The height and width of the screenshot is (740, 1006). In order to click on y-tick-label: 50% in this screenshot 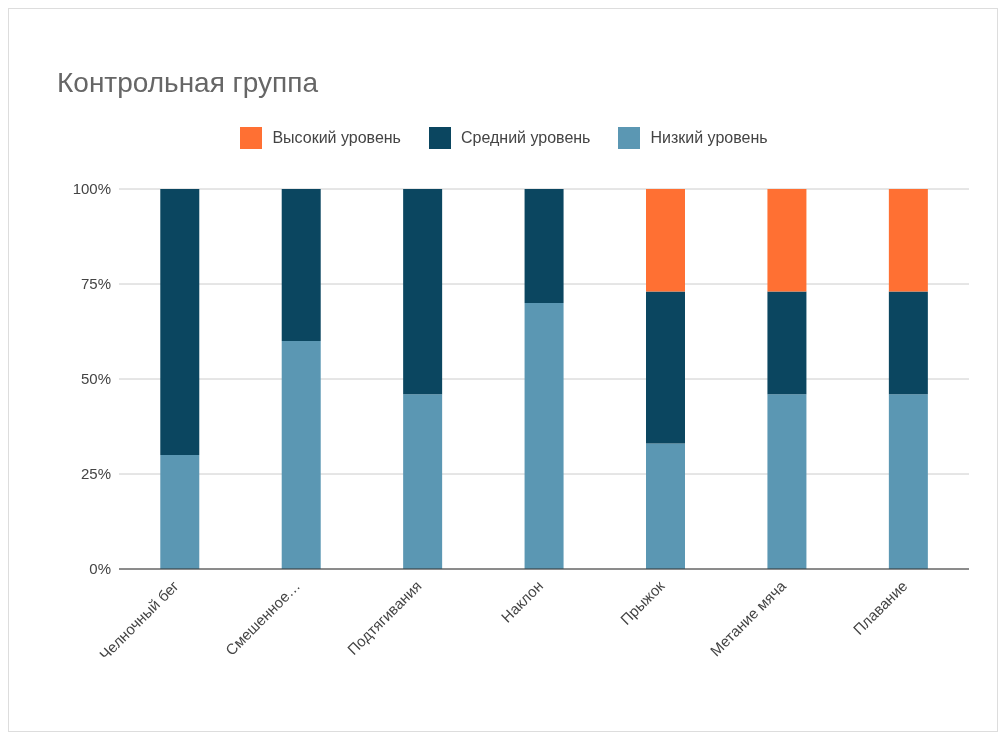, I will do `click(95, 379)`.